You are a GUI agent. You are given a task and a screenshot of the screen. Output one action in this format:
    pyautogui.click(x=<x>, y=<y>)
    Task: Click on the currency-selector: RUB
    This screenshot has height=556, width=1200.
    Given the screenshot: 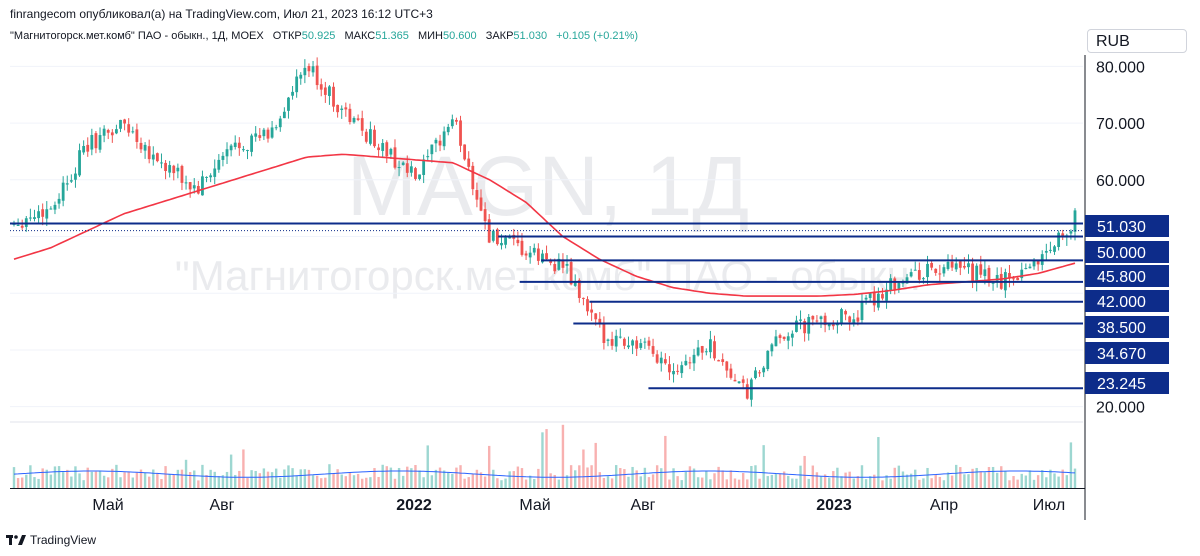 What is the action you would take?
    pyautogui.click(x=1137, y=41)
    